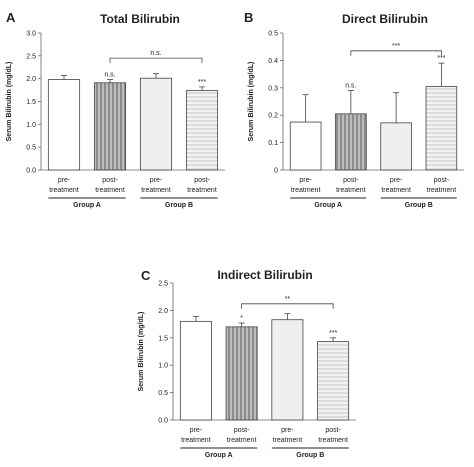 The image size is (474, 467). What do you see at coordinates (264, 275) in the screenshot?
I see `chart-title: Indirect Bilirubin` at bounding box center [264, 275].